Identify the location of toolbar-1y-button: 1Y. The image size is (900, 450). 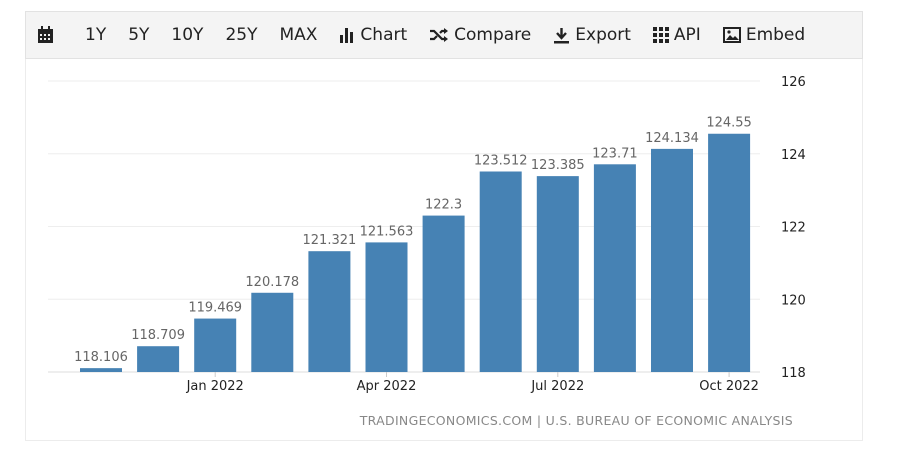
(95, 35).